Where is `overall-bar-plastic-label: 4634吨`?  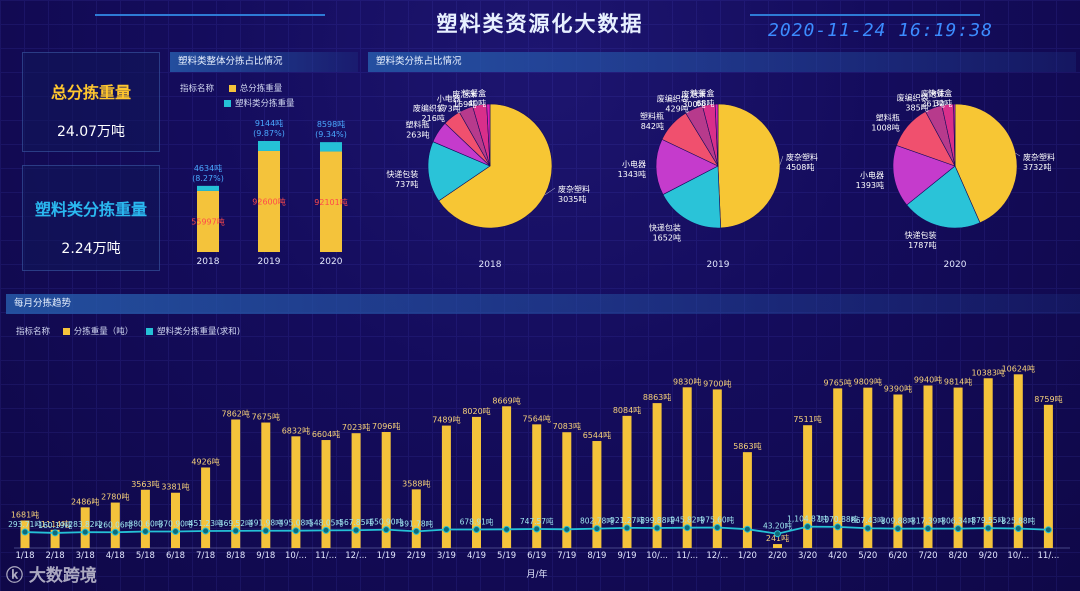
overall-bar-plastic-label: 4634吨 is located at coordinates (208, 168).